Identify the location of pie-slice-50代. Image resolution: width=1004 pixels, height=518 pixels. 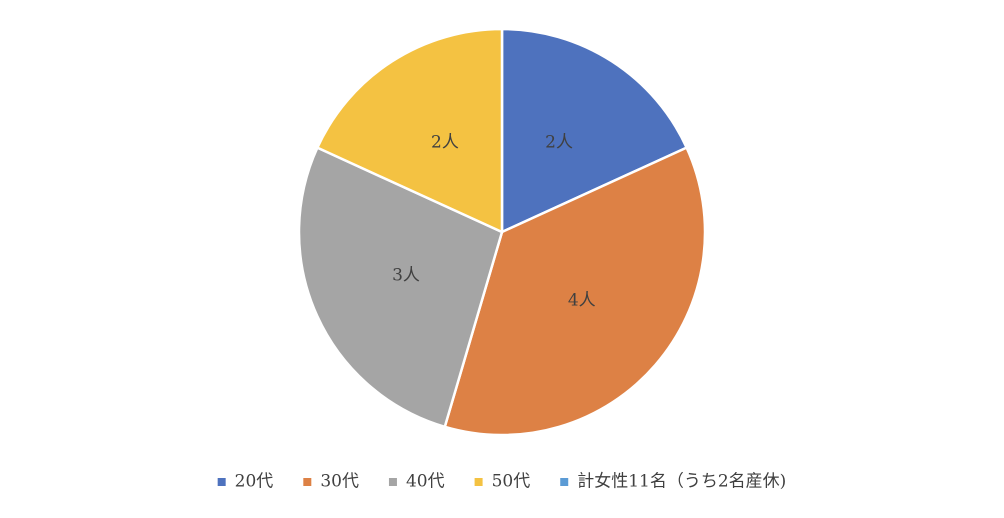
(410, 130).